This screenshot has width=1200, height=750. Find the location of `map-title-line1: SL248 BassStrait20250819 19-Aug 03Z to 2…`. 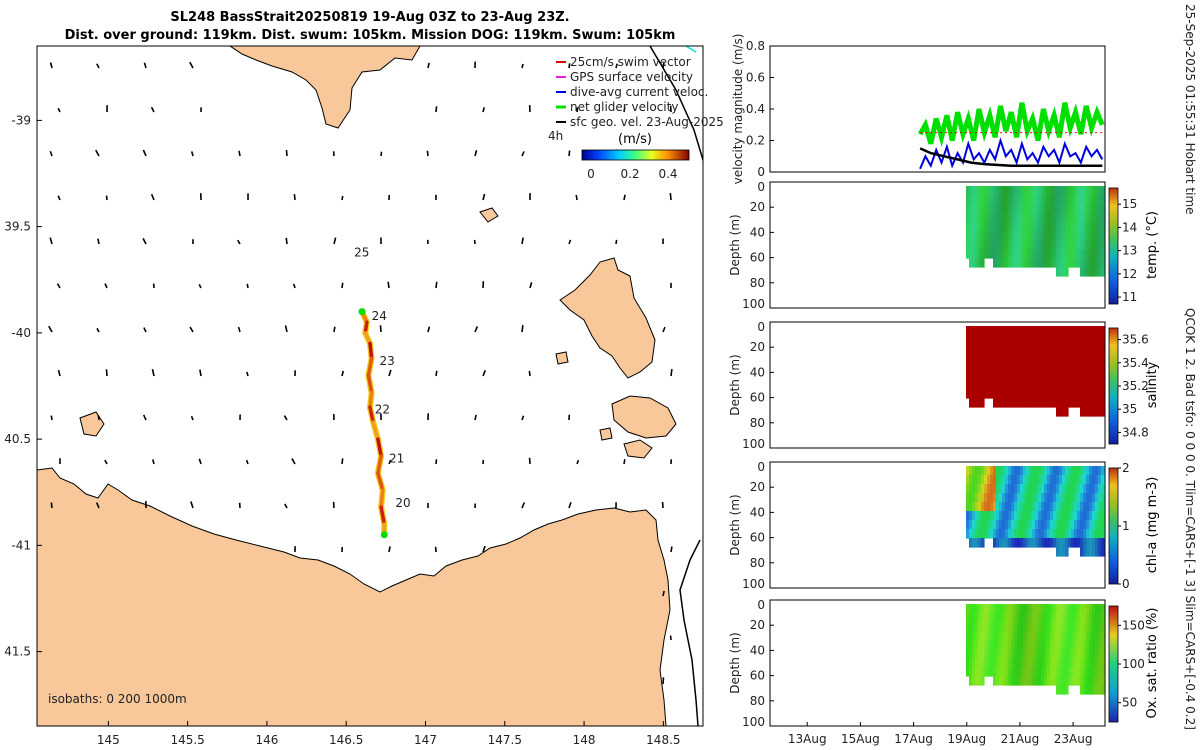

map-title-line1: SL248 BassStrait20250819 19-Aug 03Z to 2… is located at coordinates (369, 17).